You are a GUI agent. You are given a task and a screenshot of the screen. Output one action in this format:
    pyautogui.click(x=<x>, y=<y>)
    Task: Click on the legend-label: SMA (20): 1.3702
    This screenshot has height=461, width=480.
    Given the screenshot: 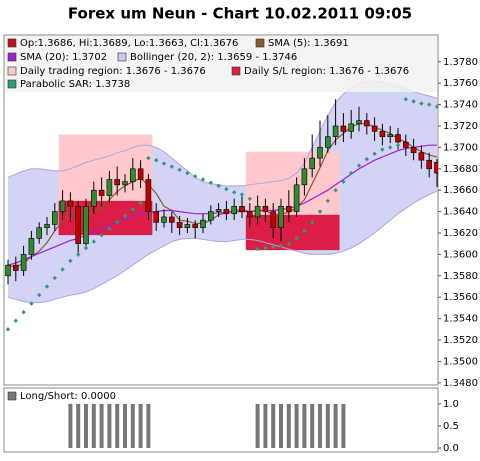 What is the action you would take?
    pyautogui.click(x=63, y=57)
    